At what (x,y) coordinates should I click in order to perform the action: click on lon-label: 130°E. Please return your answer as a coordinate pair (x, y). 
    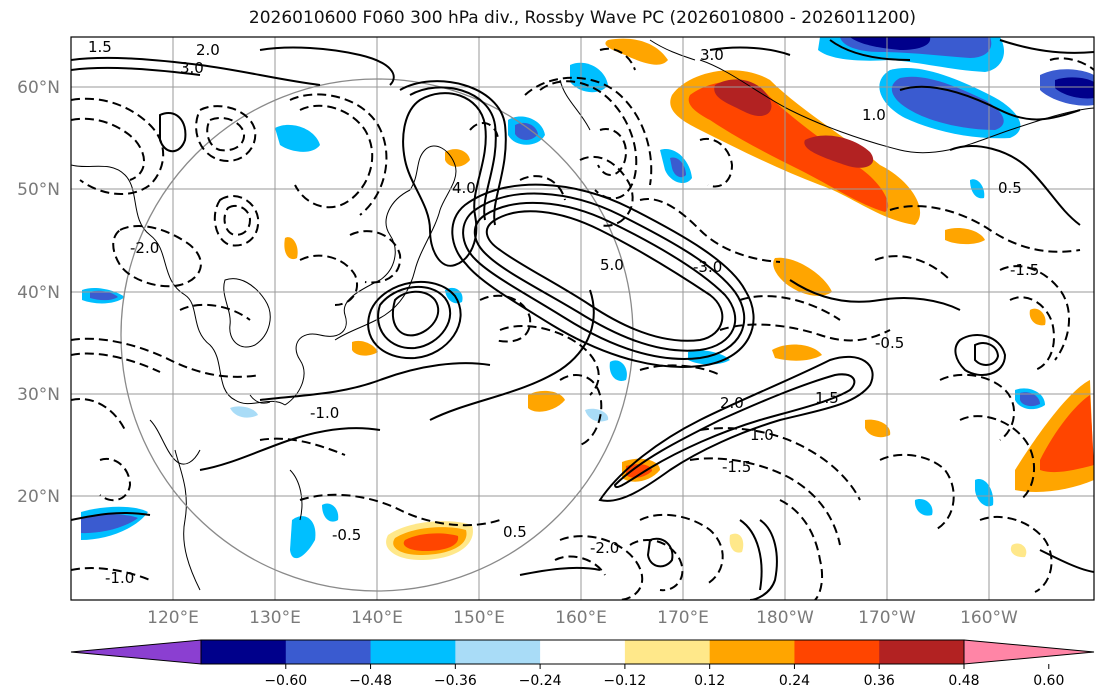
    Looking at the image, I should click on (275, 618).